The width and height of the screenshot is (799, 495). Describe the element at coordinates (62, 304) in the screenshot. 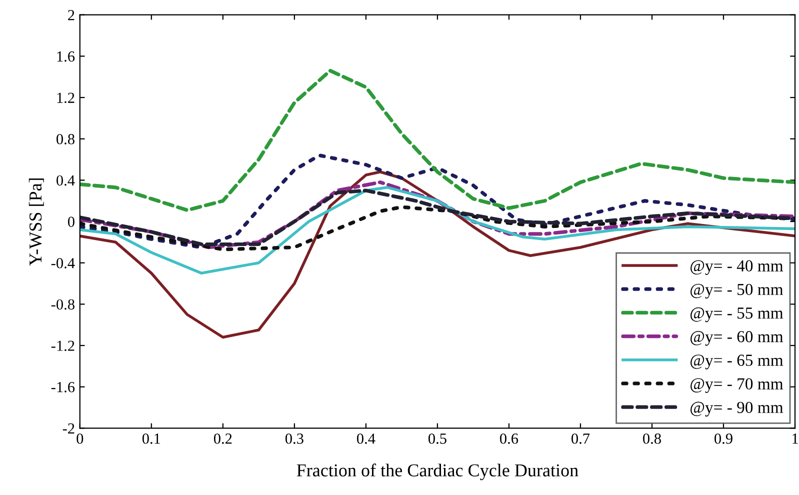

I see `y-tick-label: -0.8` at that location.